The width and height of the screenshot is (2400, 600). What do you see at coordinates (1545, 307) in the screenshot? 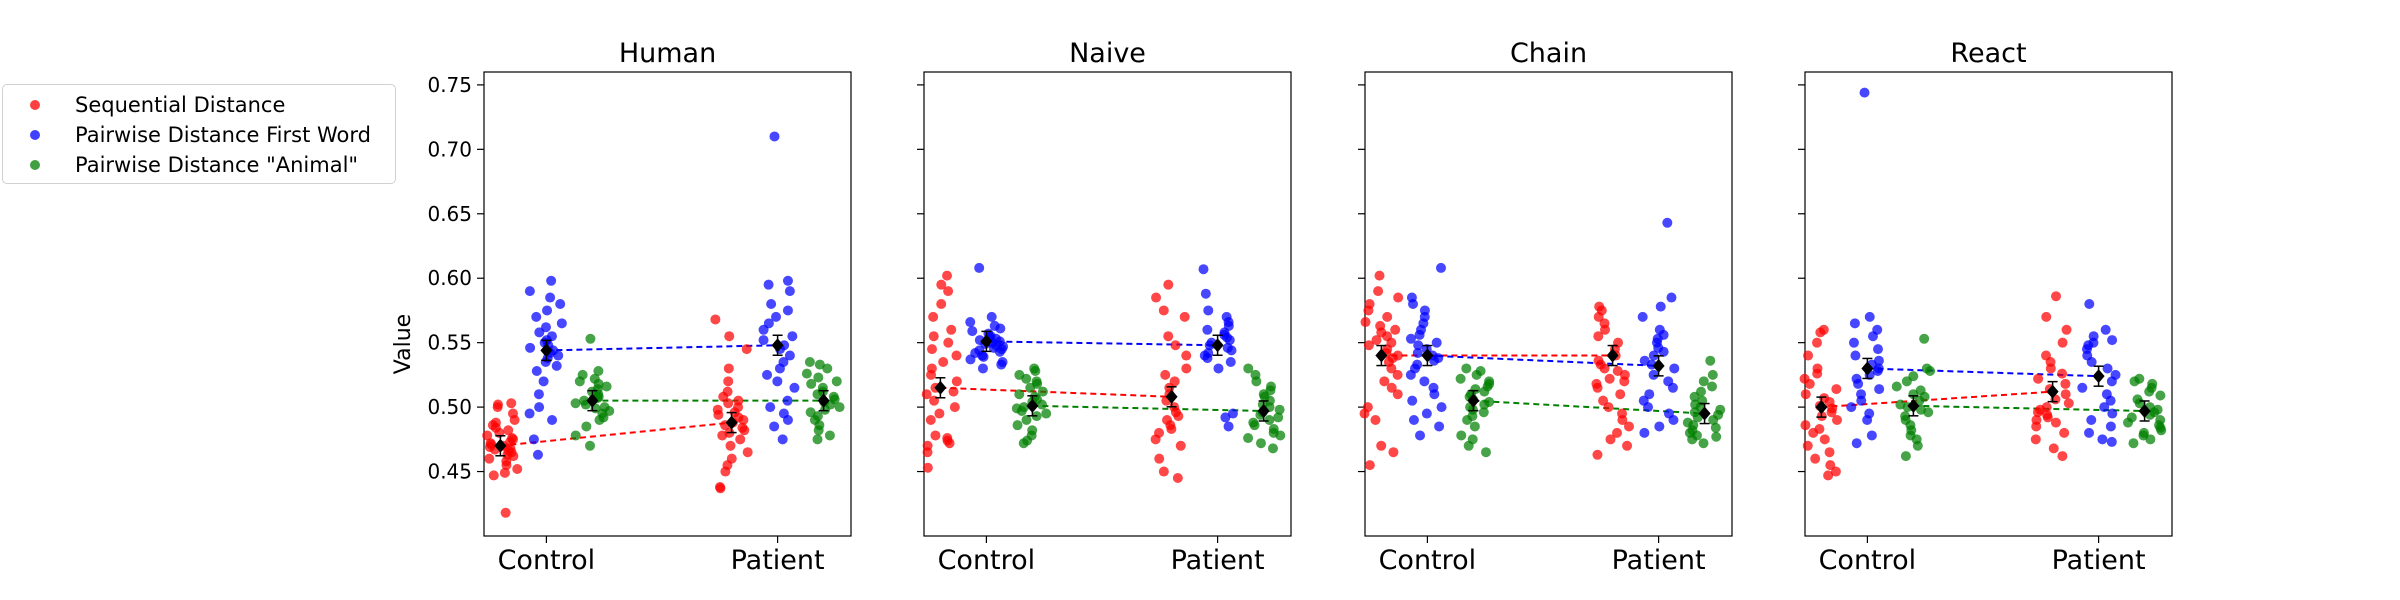
I see `panel-chain: Chain Control Patient` at bounding box center [1545, 307].